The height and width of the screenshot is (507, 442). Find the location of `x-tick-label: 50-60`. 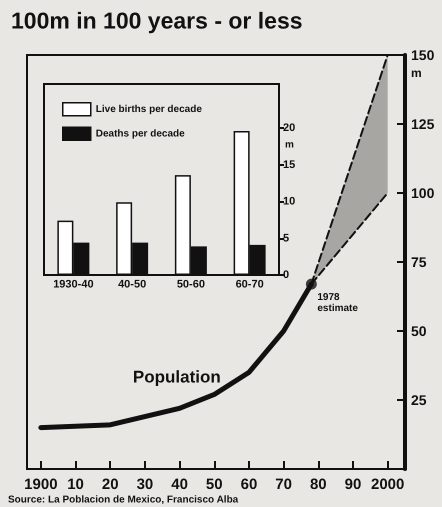

x-tick-label: 50-60 is located at coordinates (190, 284).